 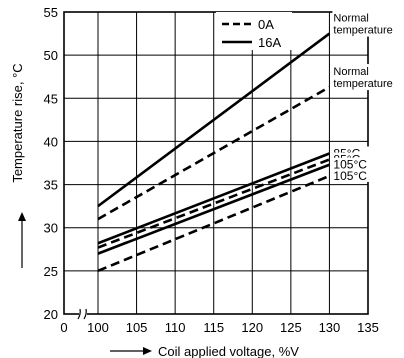 I want to click on y-tick-label: 40, so click(x=51, y=141).